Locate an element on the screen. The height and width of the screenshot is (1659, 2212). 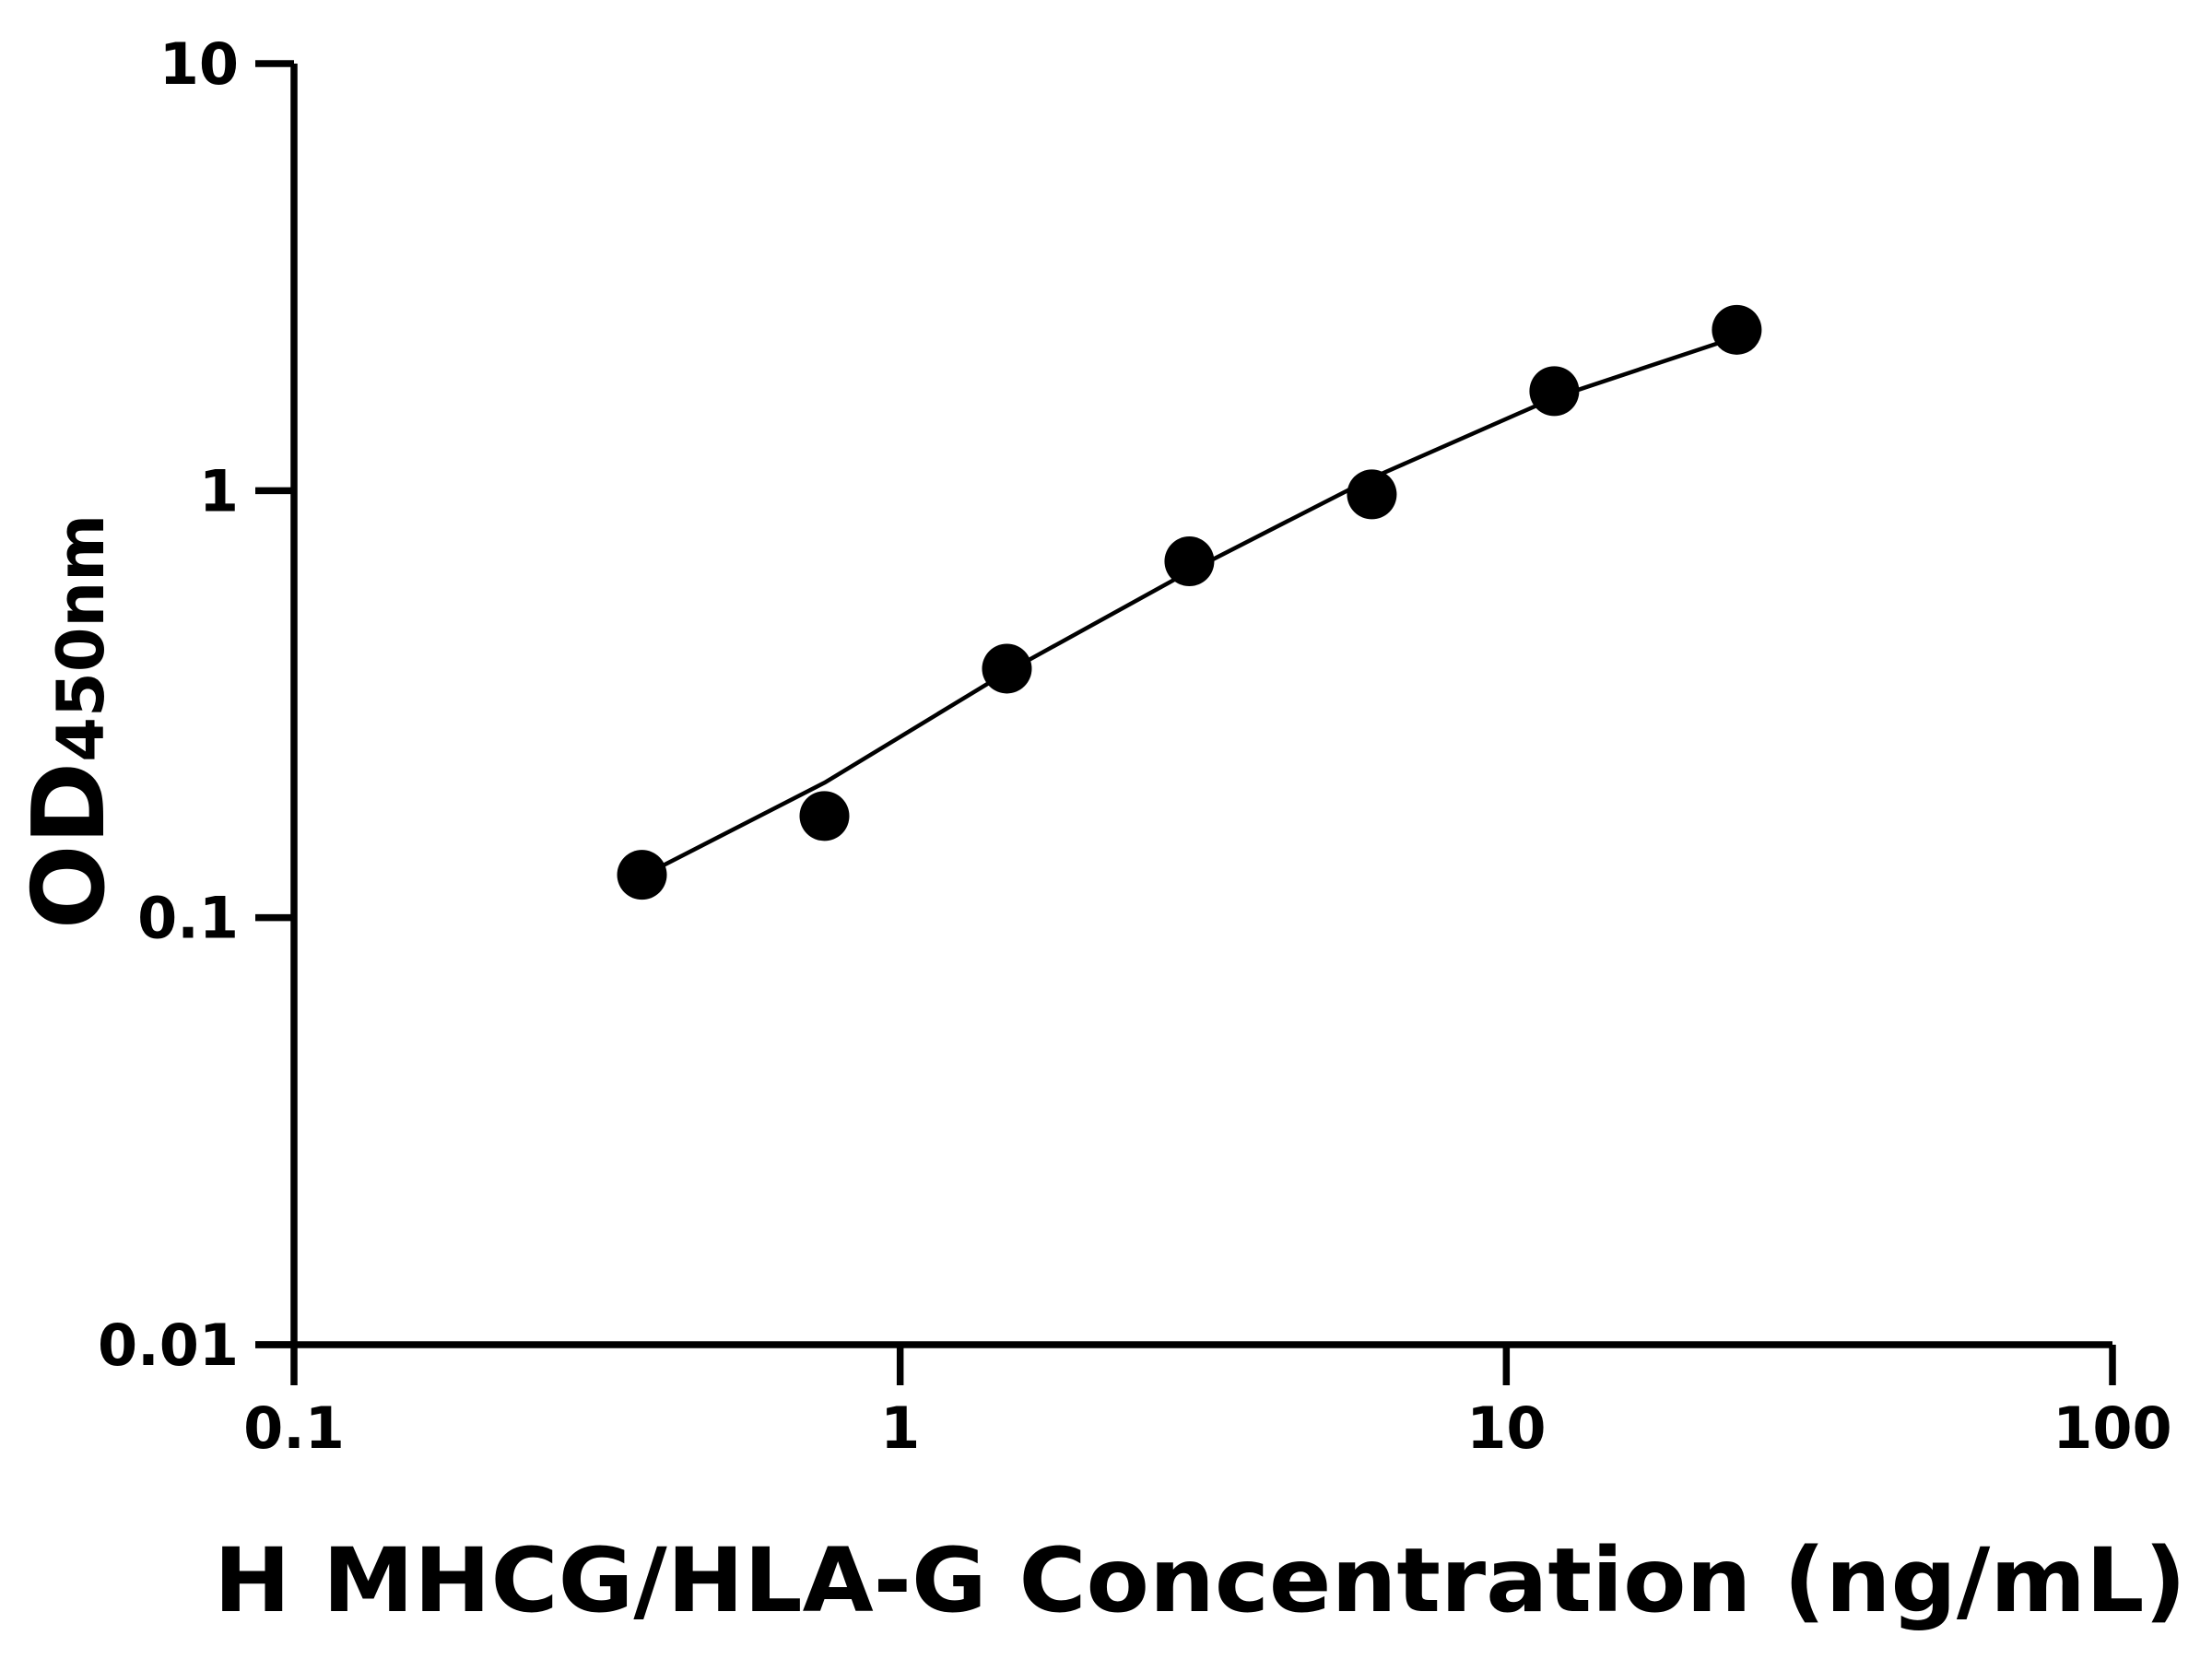
x-tick-label: 0.1 is located at coordinates (294, 1428).